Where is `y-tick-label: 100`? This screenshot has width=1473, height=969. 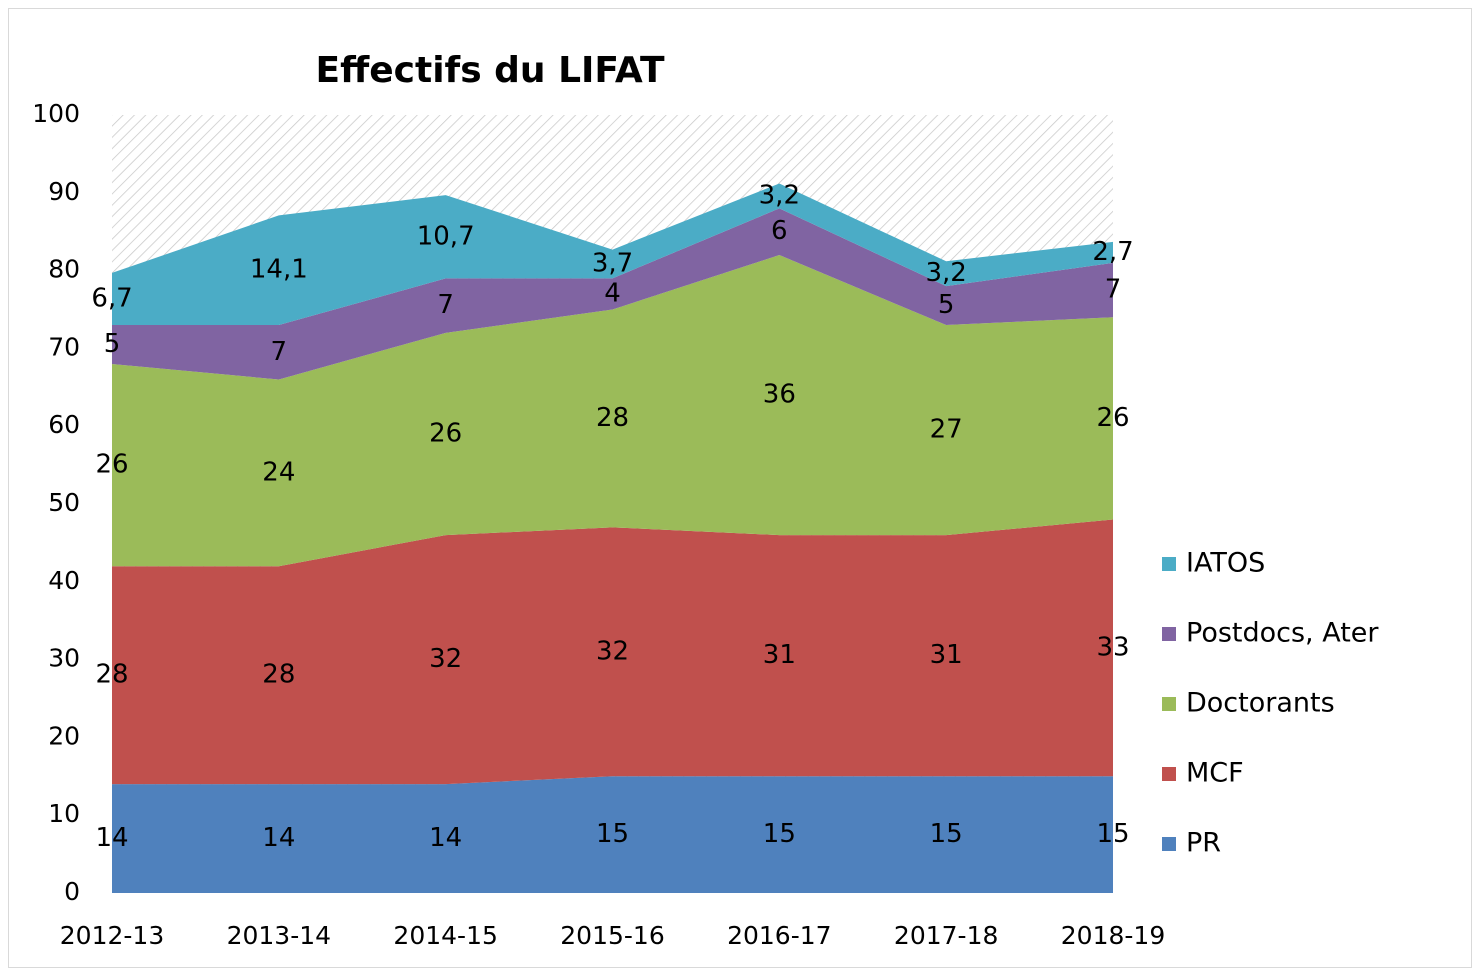
y-tick-label: 100 is located at coordinates (56, 113).